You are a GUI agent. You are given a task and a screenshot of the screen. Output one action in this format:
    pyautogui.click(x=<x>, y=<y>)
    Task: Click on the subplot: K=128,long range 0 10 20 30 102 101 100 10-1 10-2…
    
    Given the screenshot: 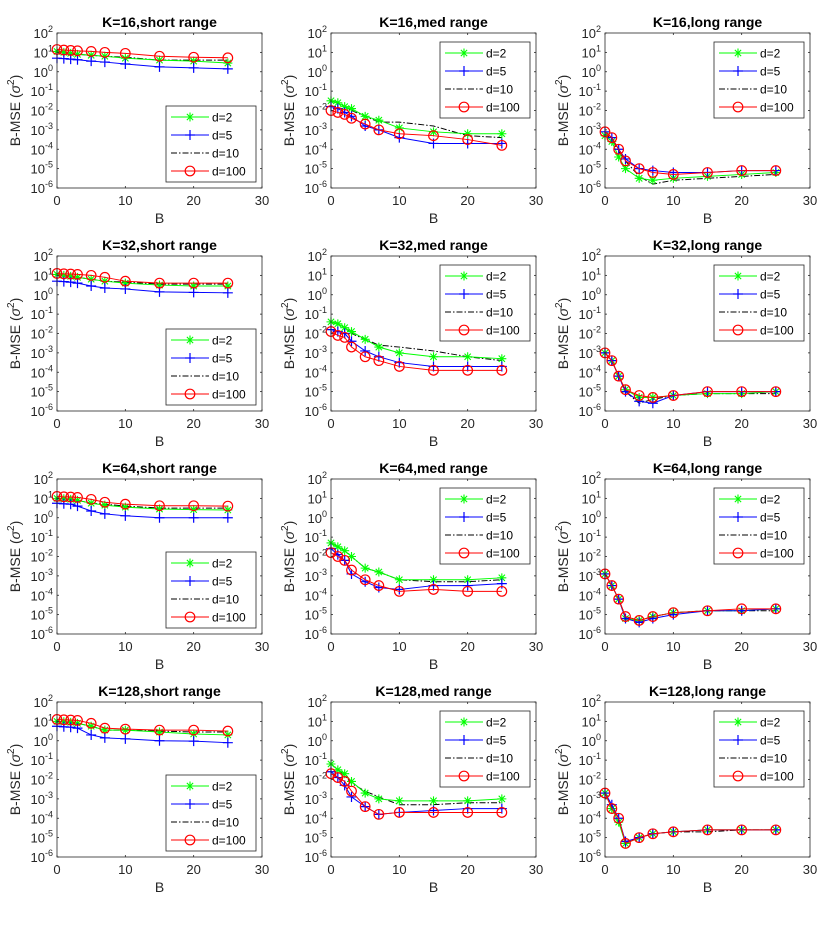 What is the action you would take?
    pyautogui.click(x=685, y=789)
    